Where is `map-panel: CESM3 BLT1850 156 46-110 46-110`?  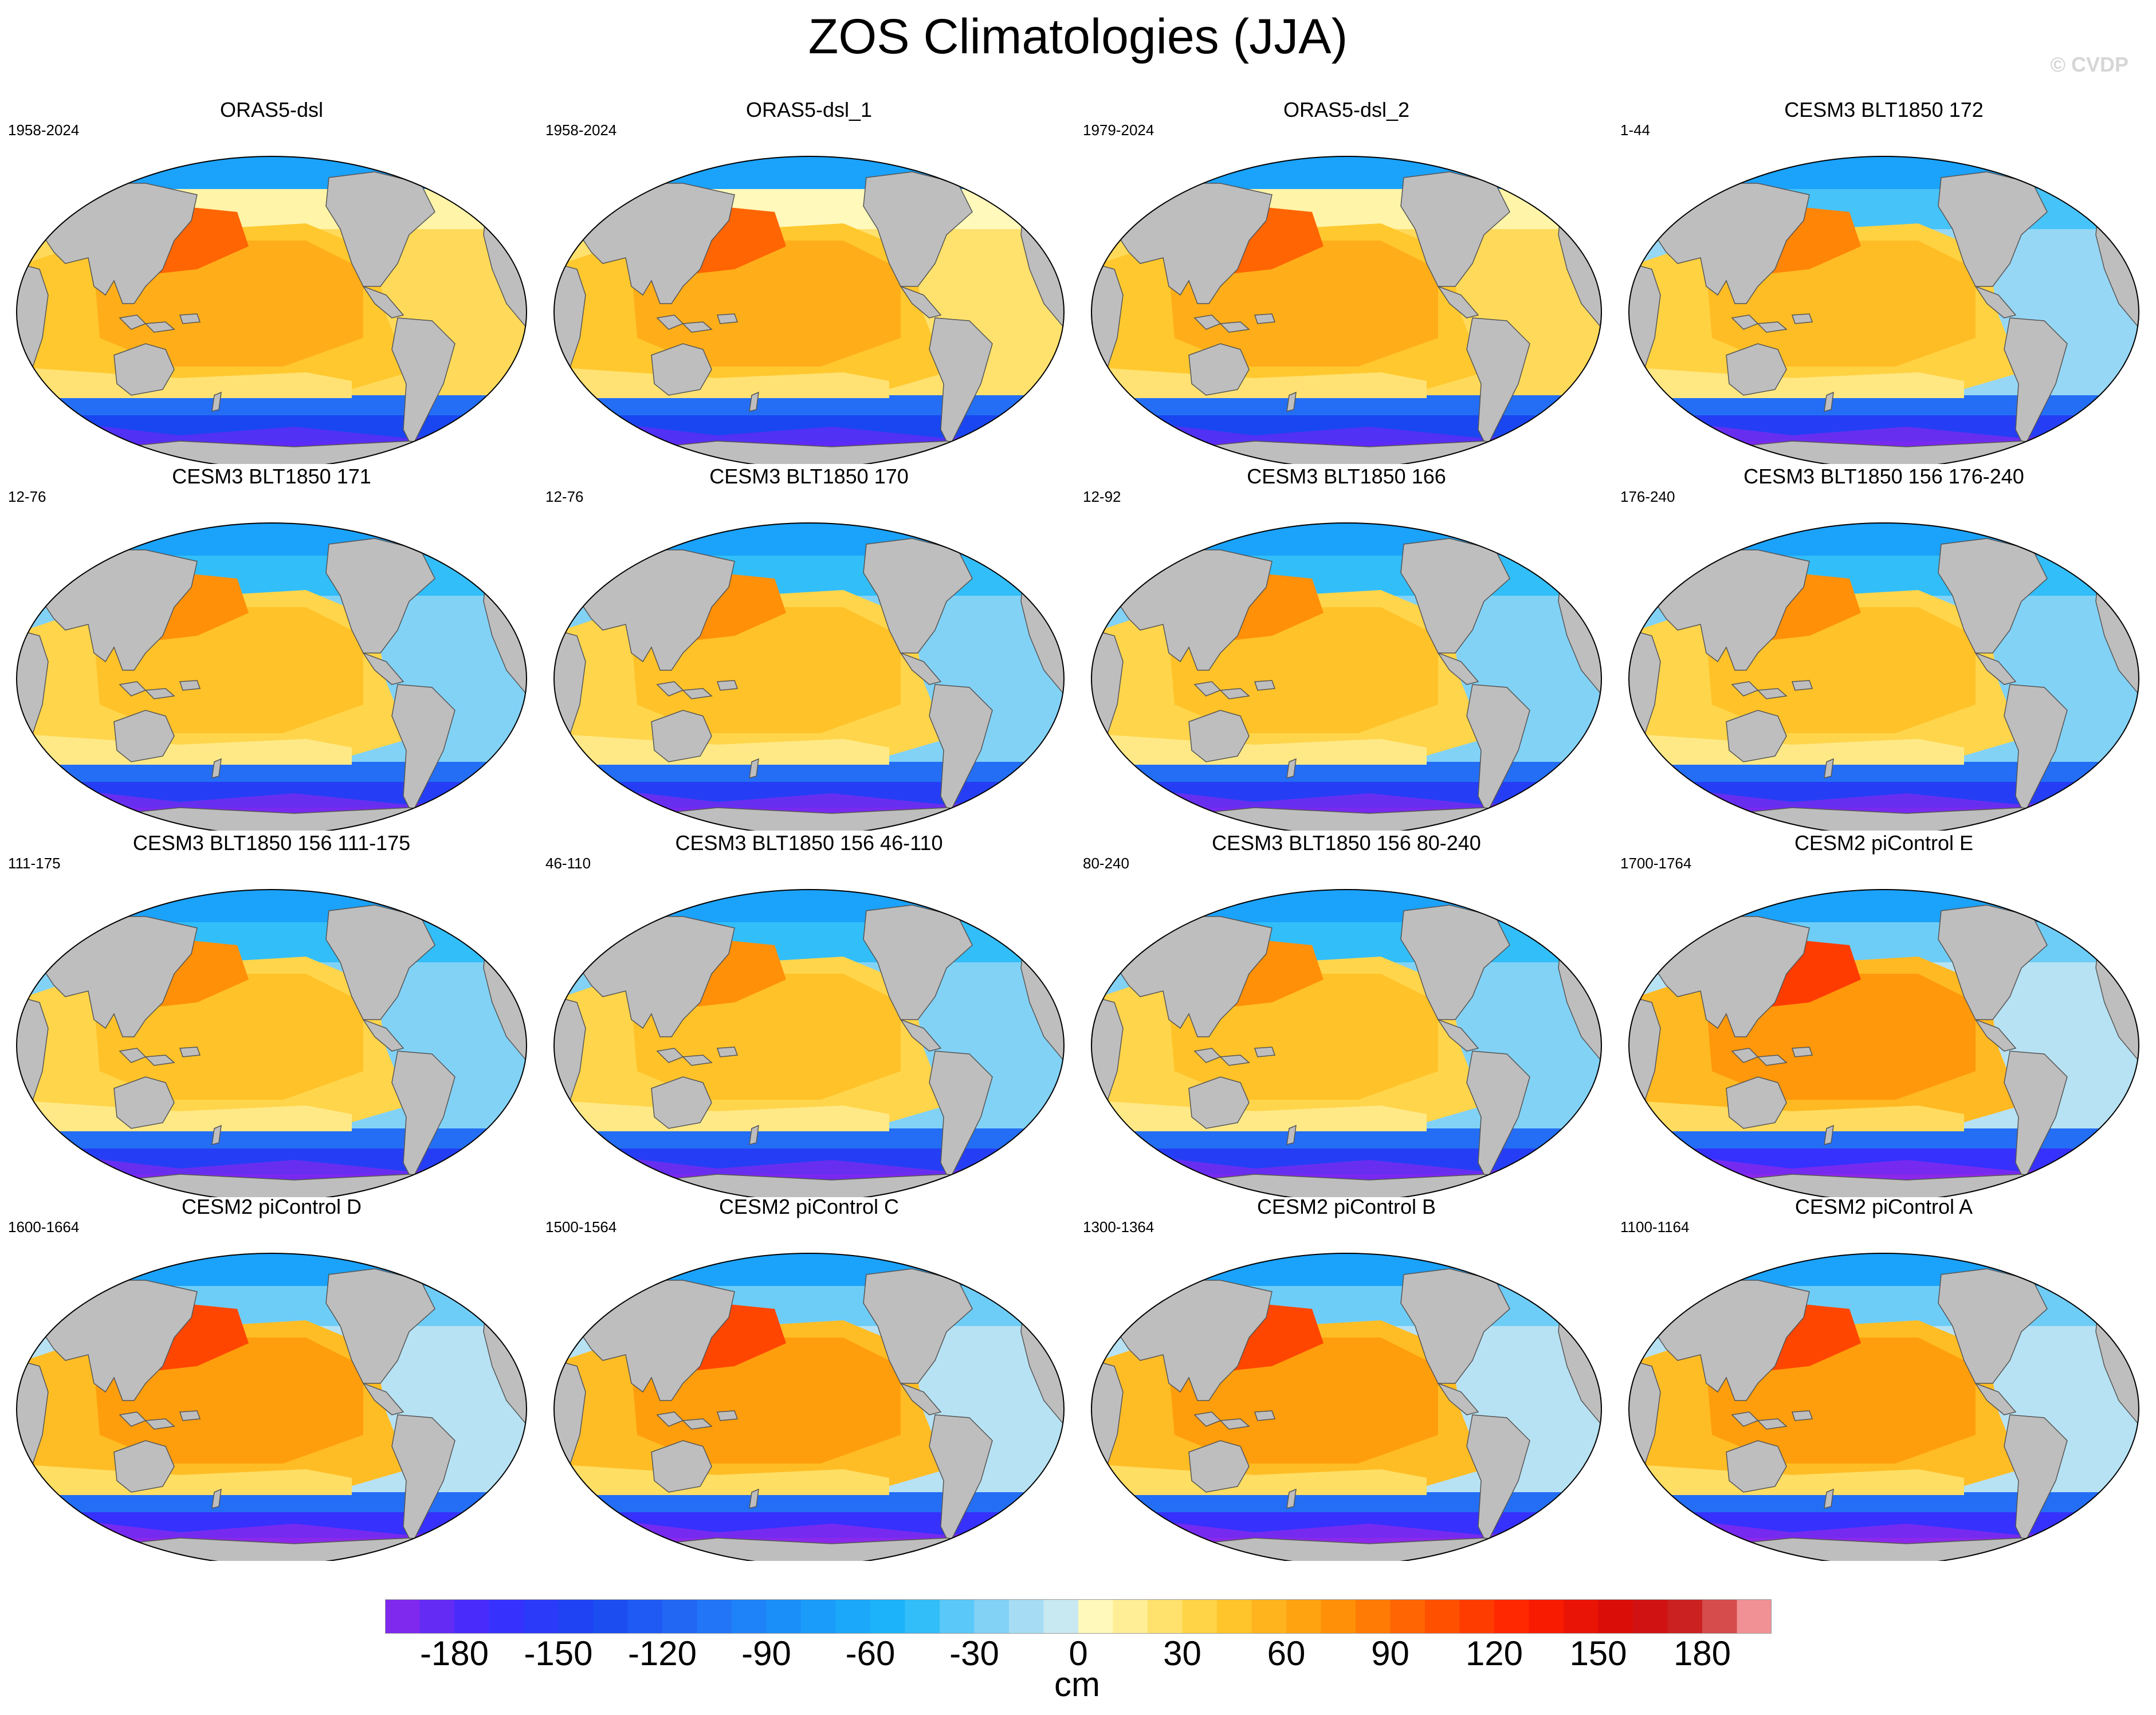
map-panel: CESM3 BLT1850 156 46-110 46-110 is located at coordinates (809, 1014).